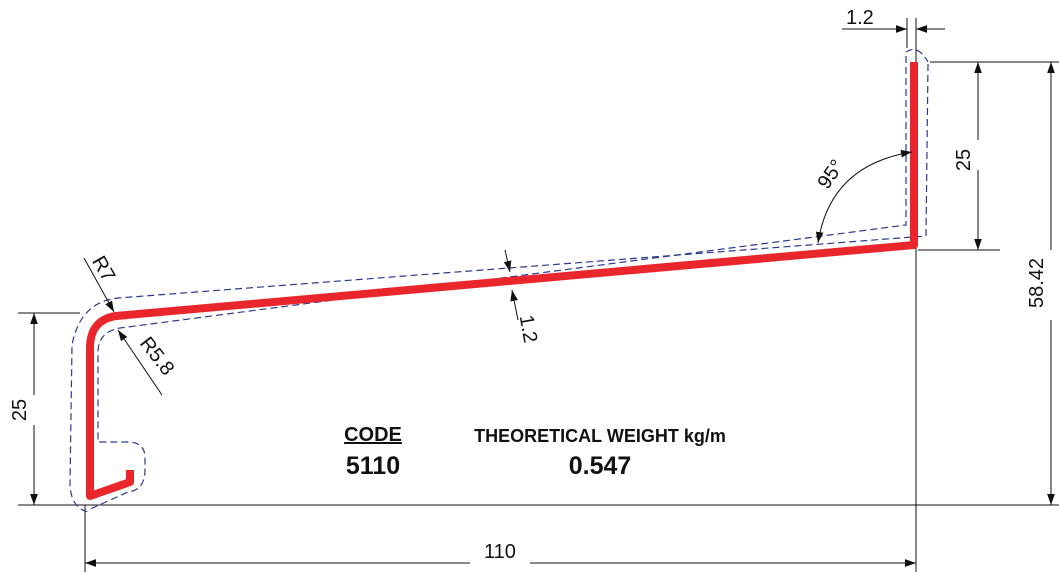  Describe the element at coordinates (864, 196) in the screenshot. I see `dim-angle` at that location.